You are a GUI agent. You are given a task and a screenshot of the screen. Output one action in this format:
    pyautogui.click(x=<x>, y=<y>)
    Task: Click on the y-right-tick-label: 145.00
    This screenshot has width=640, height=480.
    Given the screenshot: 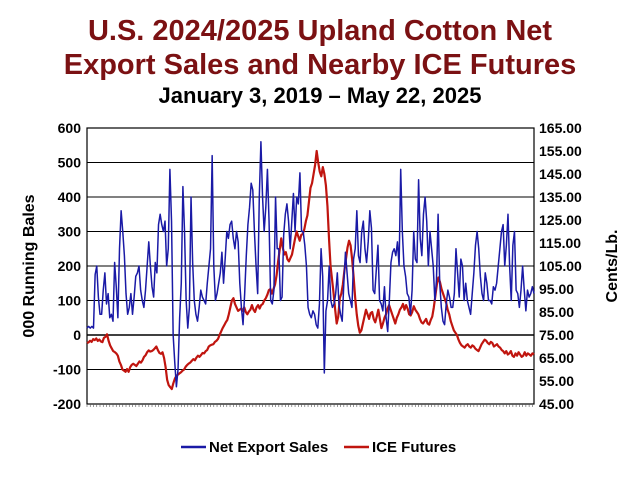 What is the action you would take?
    pyautogui.click(x=560, y=174)
    